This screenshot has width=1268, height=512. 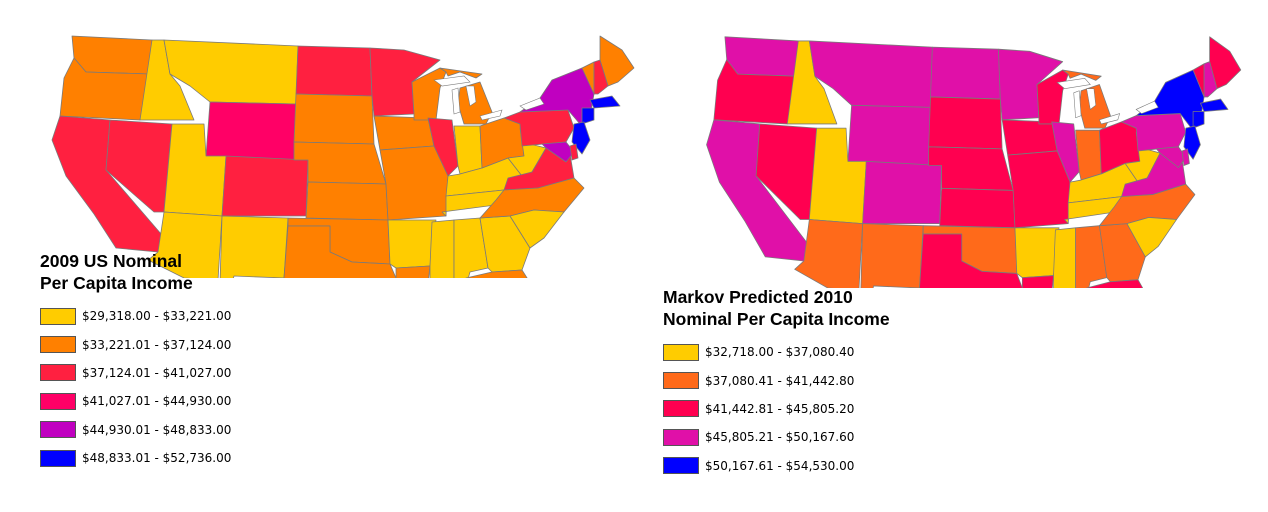 I want to click on legend-title-line1: Markov Predicted 2010, so click(x=758, y=297).